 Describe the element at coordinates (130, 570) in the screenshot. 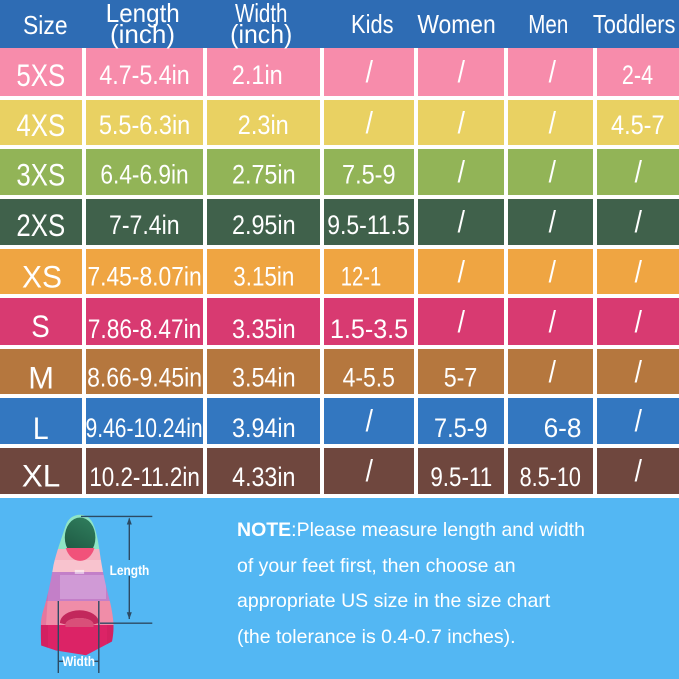

I see `svg-text: Length` at that location.